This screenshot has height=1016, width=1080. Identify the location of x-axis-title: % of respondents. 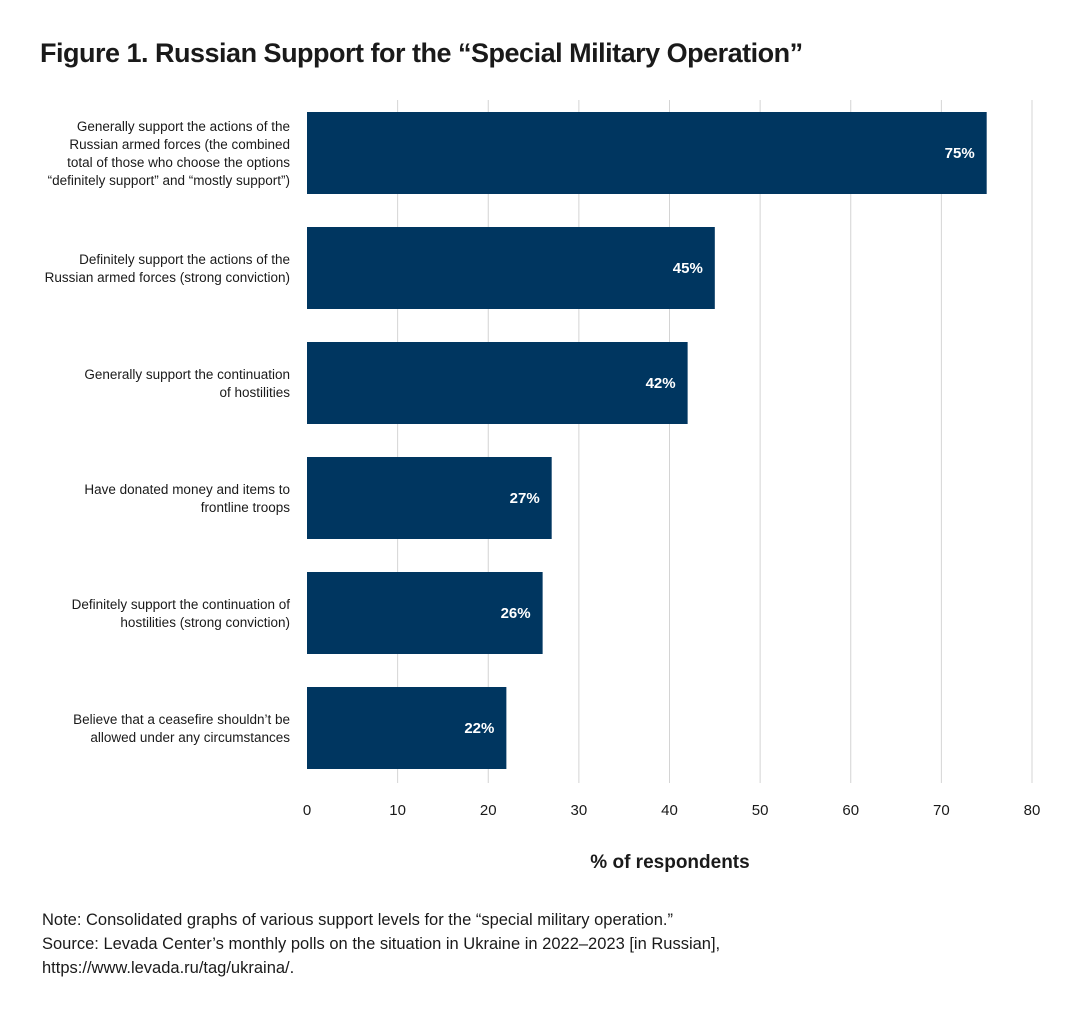
(669, 862).